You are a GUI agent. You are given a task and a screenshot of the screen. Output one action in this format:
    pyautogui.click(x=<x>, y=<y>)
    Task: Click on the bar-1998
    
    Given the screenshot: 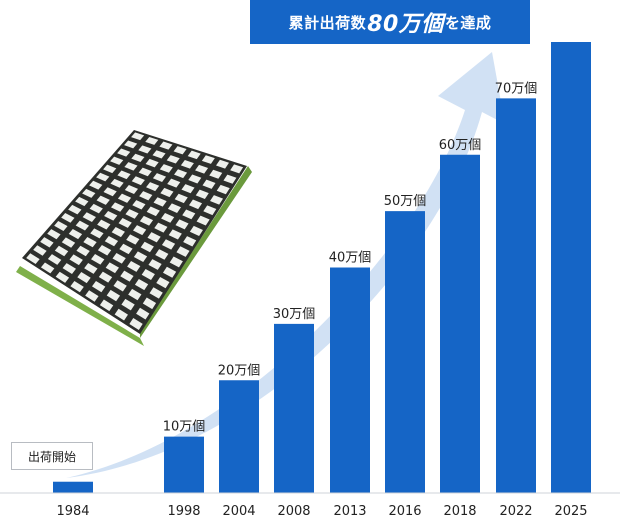 What is the action you would take?
    pyautogui.click(x=184, y=464)
    